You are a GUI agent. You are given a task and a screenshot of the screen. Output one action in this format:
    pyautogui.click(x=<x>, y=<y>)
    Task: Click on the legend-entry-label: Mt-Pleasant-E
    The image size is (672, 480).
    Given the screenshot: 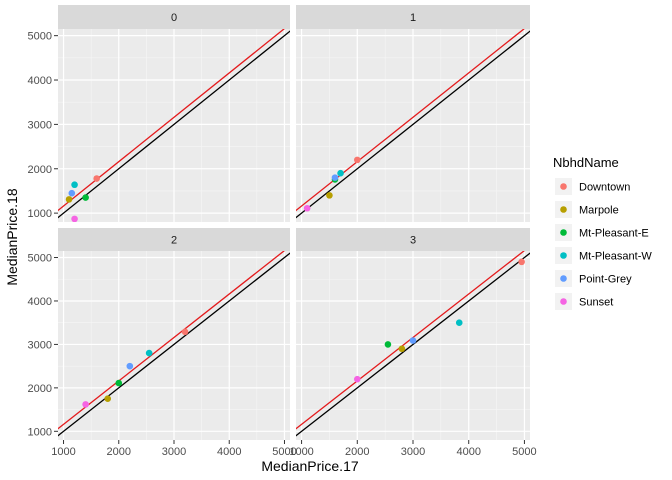 What is the action you would take?
    pyautogui.click(x=614, y=234)
    